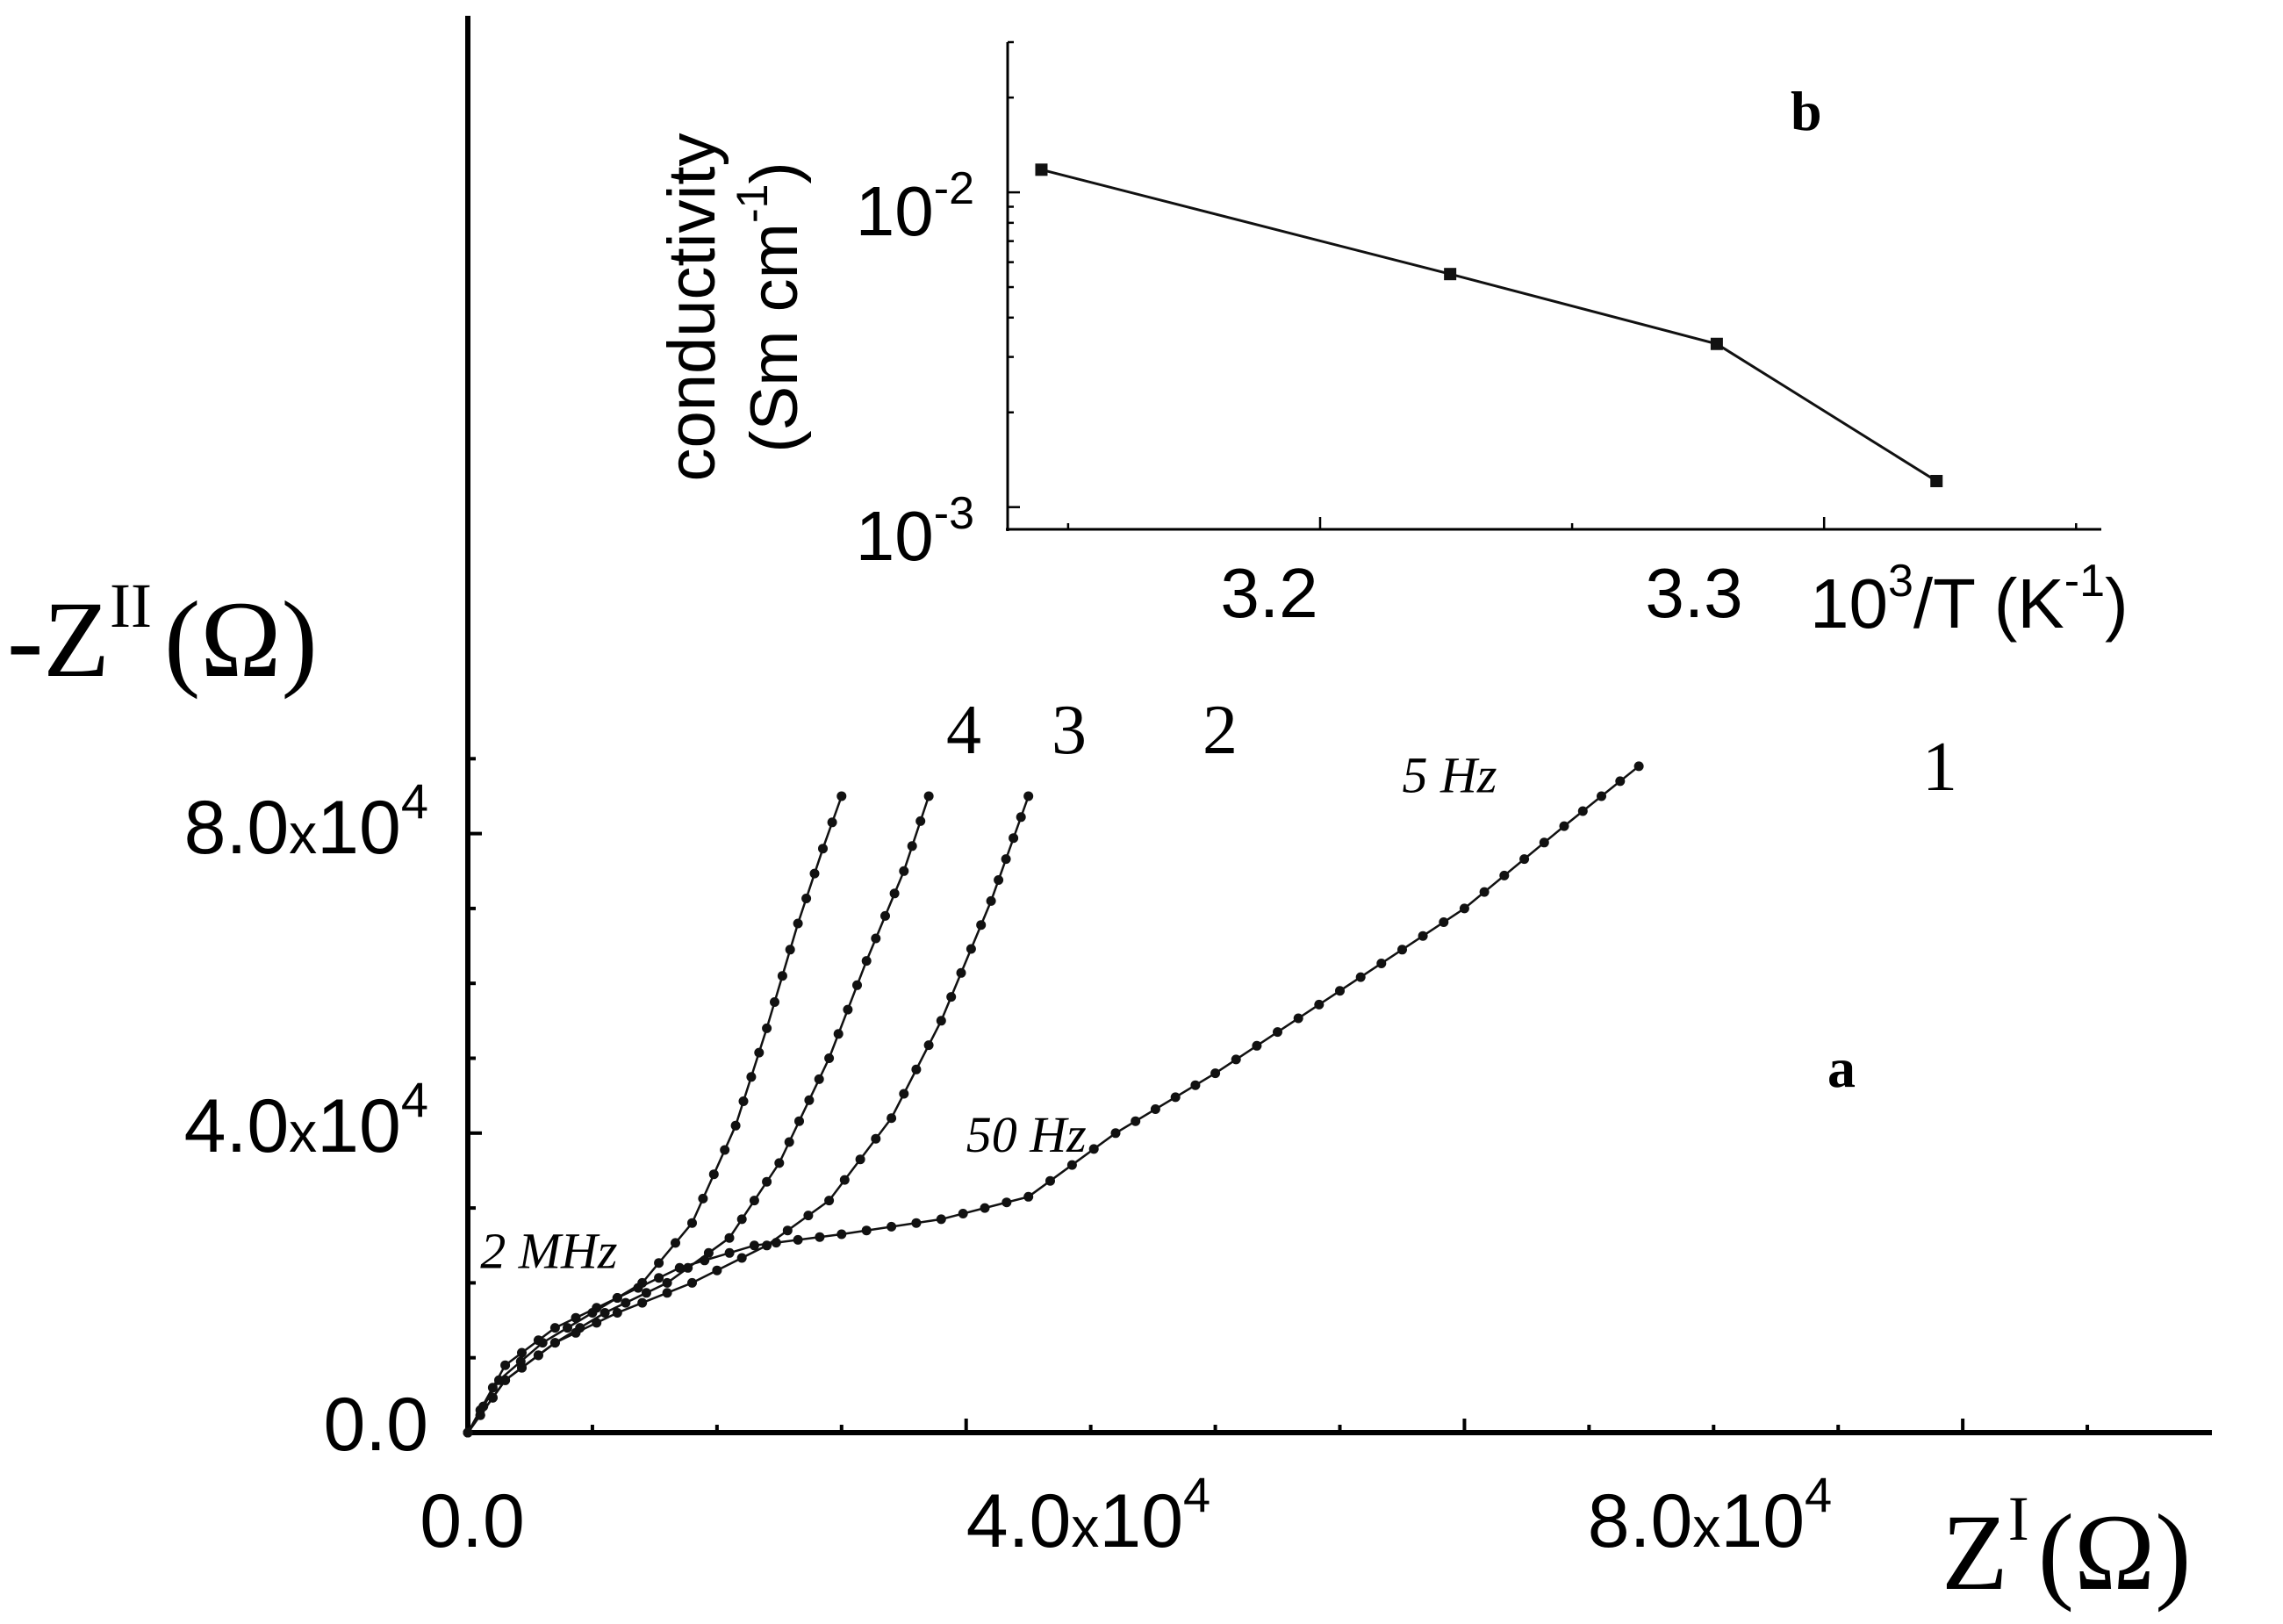  I want to click on inset-y-axis-title-line2-pre: (Sm cm, so click(774, 338).